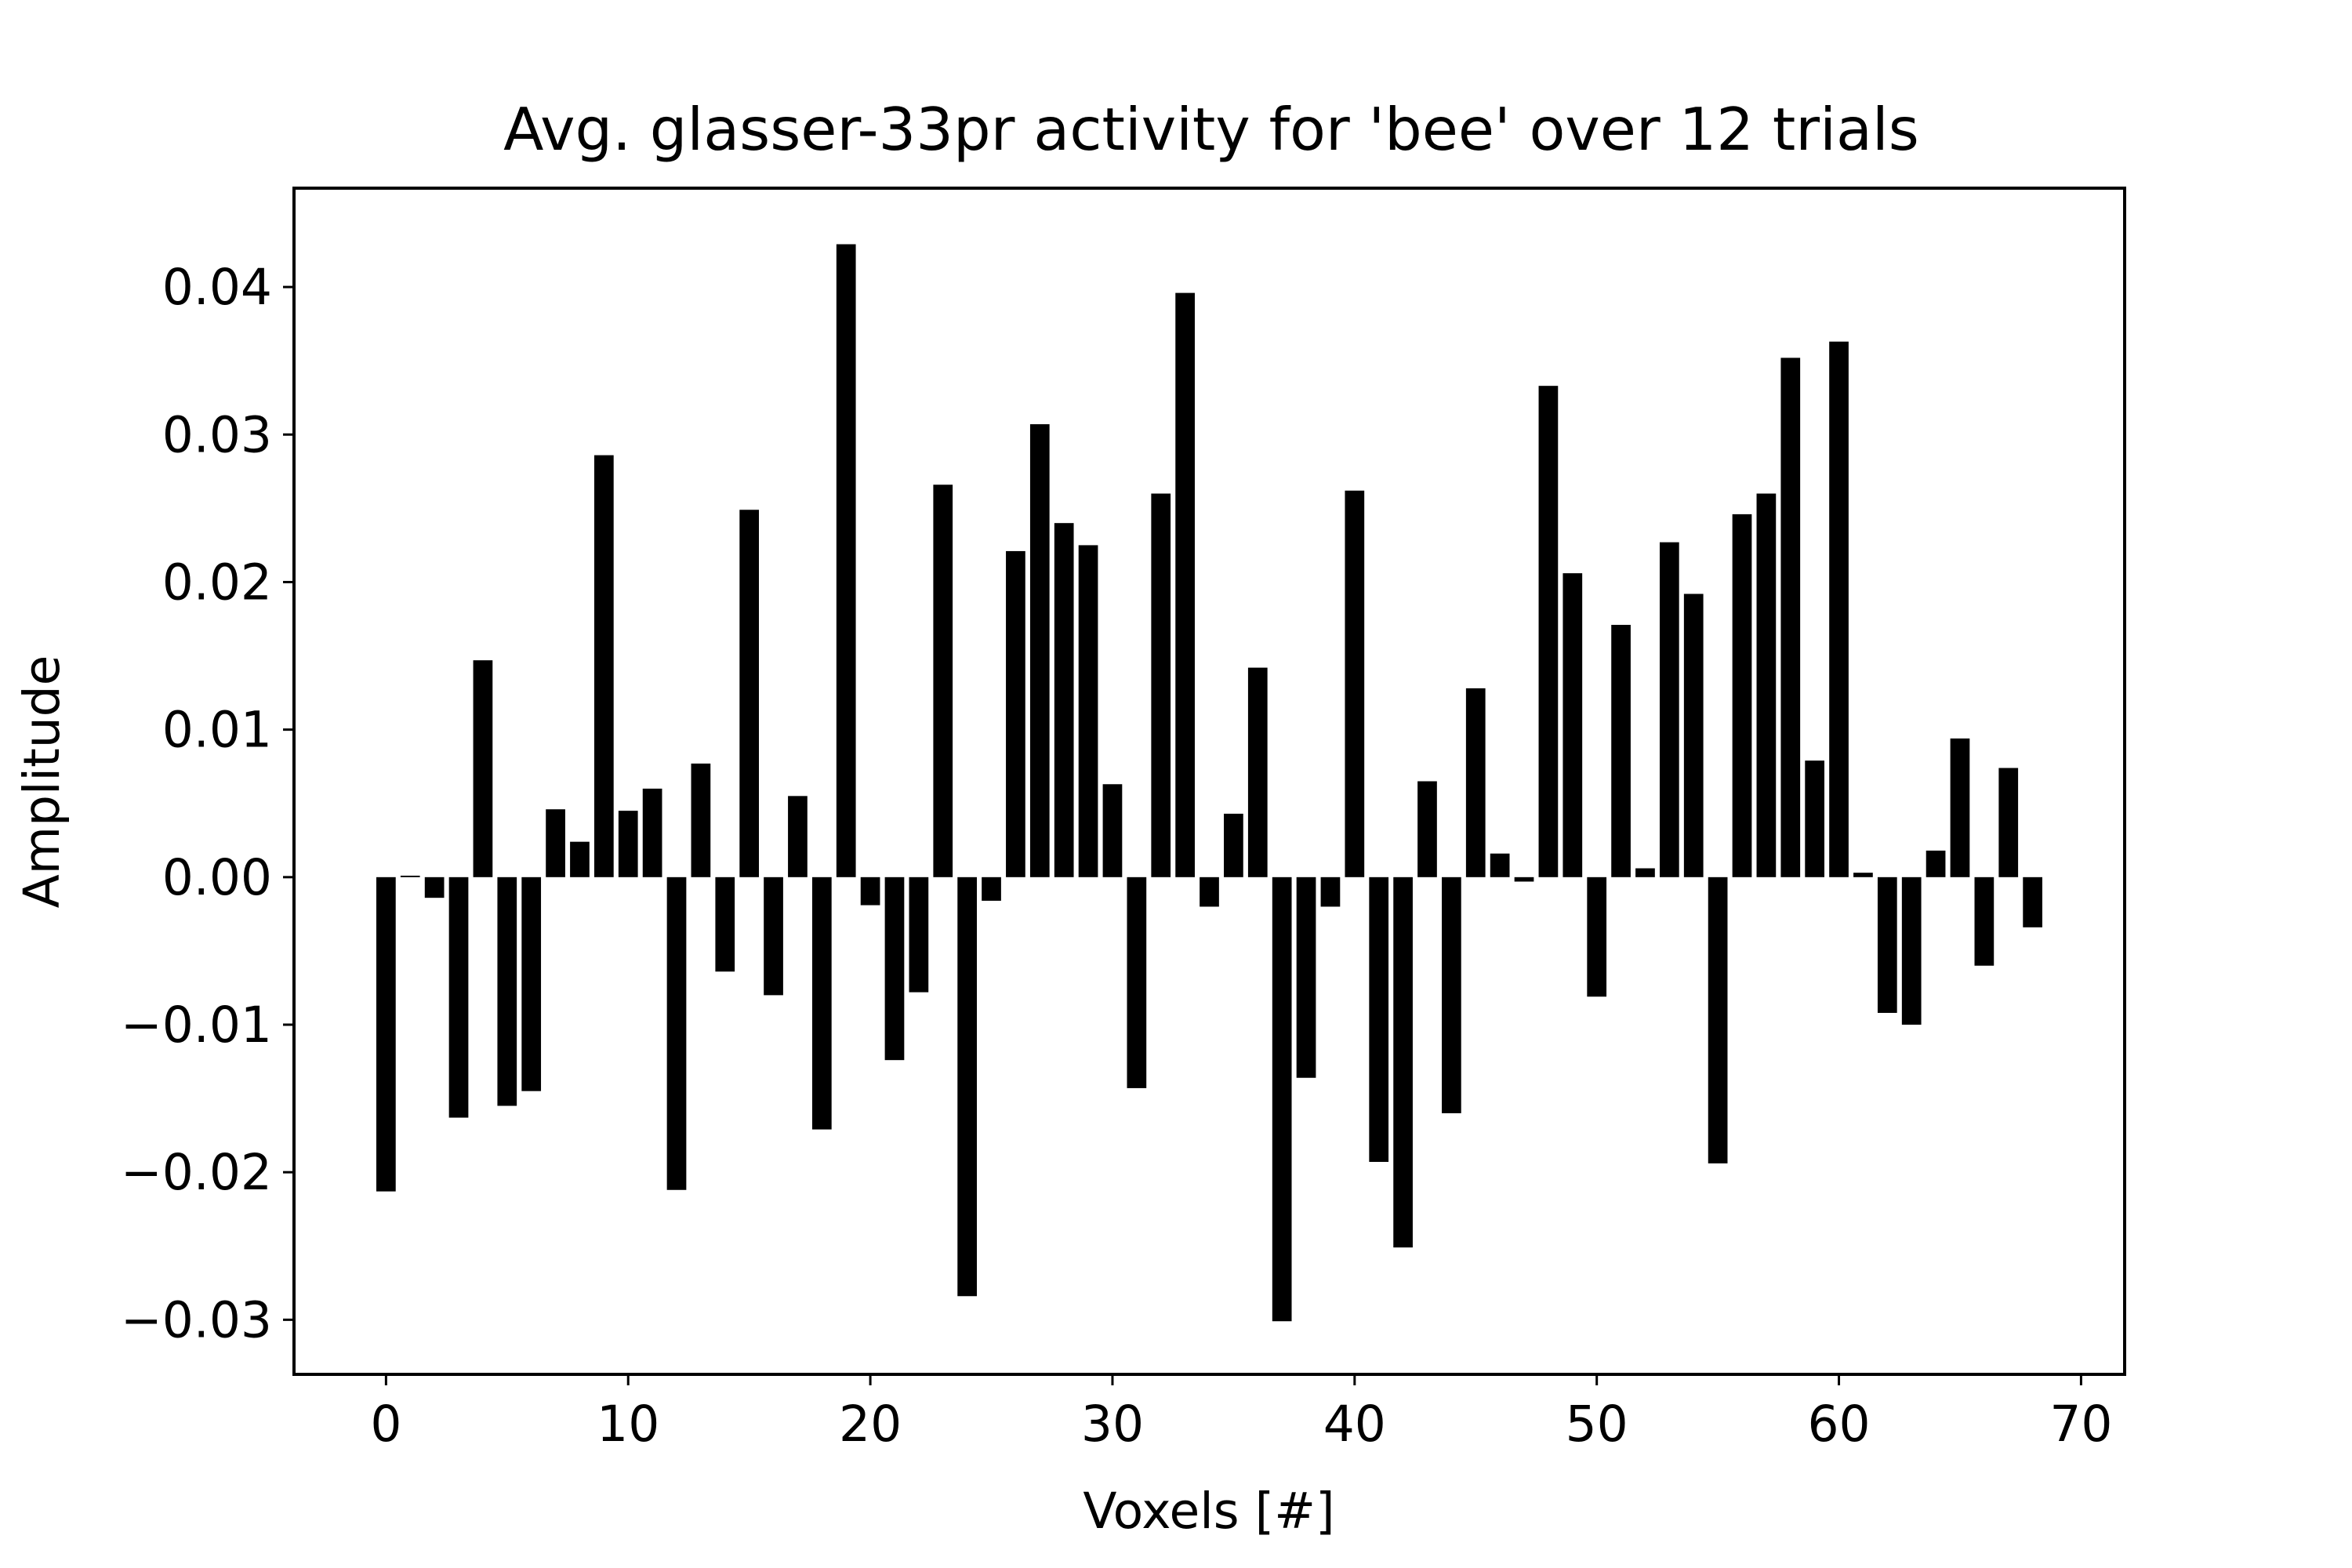 The width and height of the screenshot is (2352, 1568). Describe the element at coordinates (870, 1424) in the screenshot. I see `x-tick-label: 20` at that location.